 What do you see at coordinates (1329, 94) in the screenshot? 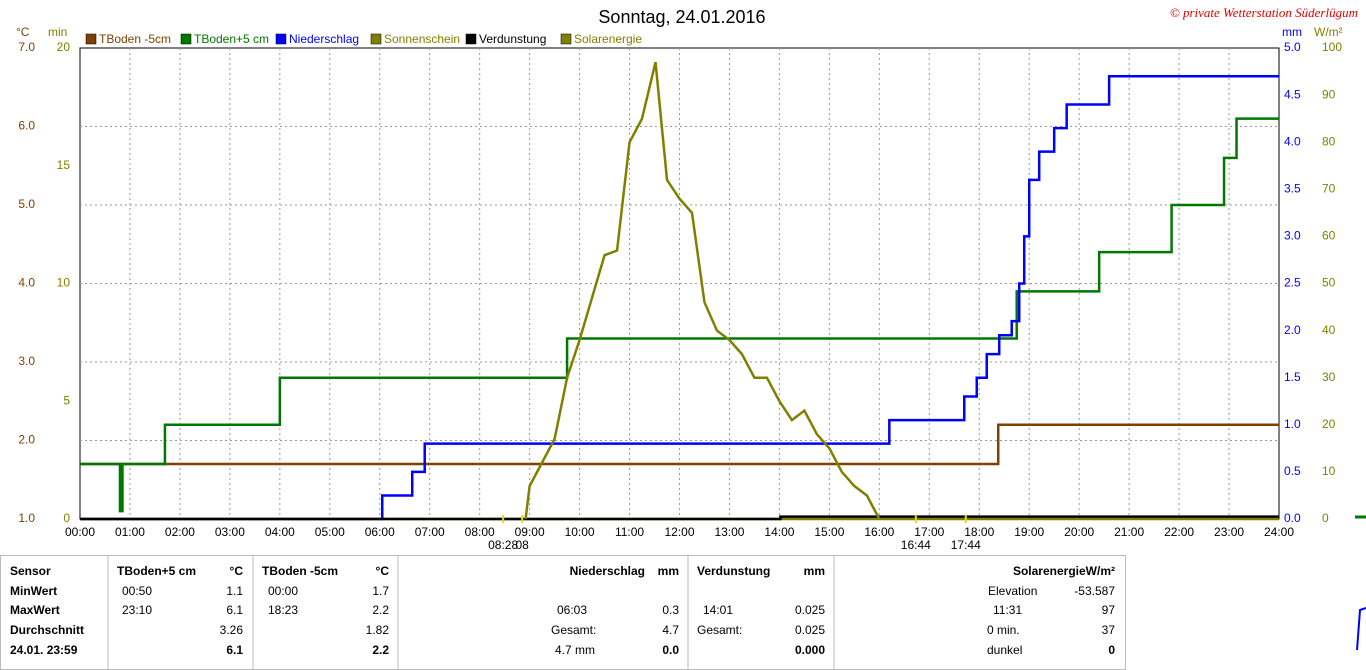
I see `y-tick-label: 90` at bounding box center [1329, 94].